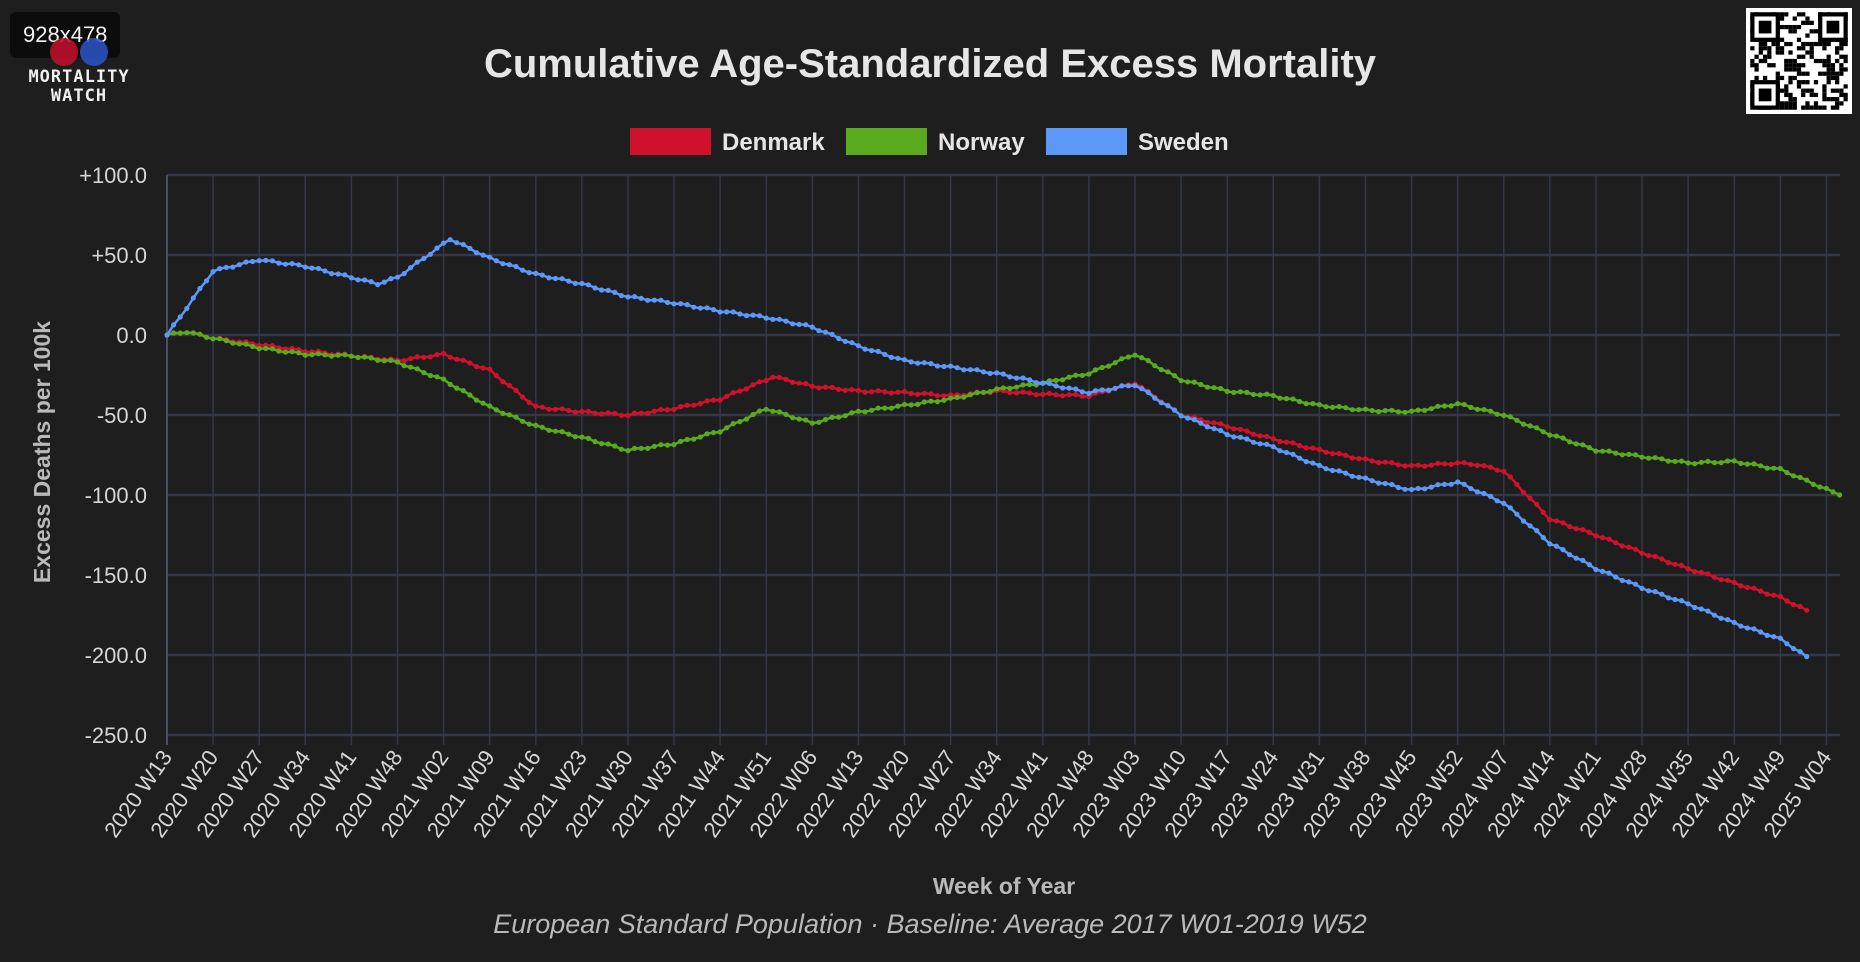 This screenshot has height=962, width=1860. What do you see at coordinates (727, 142) in the screenshot?
I see `legend-item-denmark: Denmark` at bounding box center [727, 142].